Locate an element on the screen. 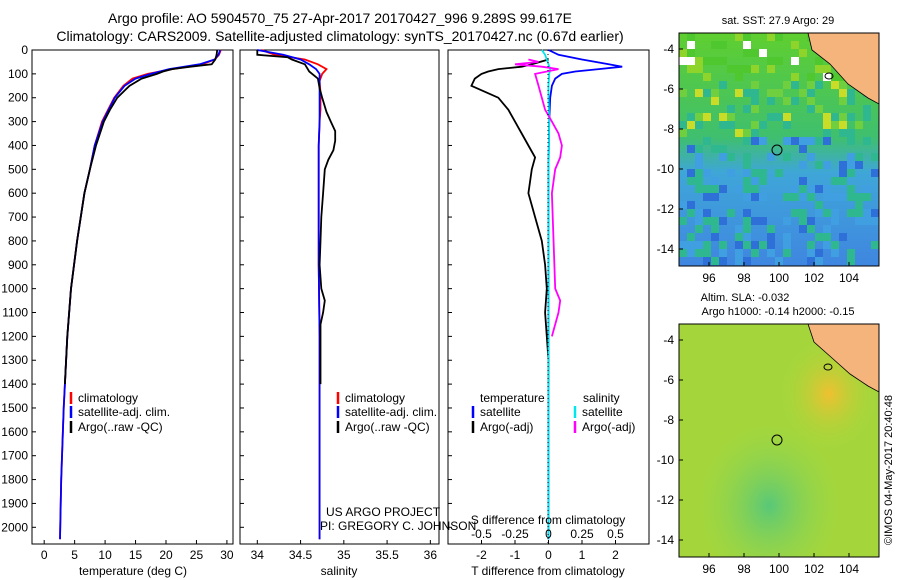  series-line-satellite is located at coordinates (585, 294).